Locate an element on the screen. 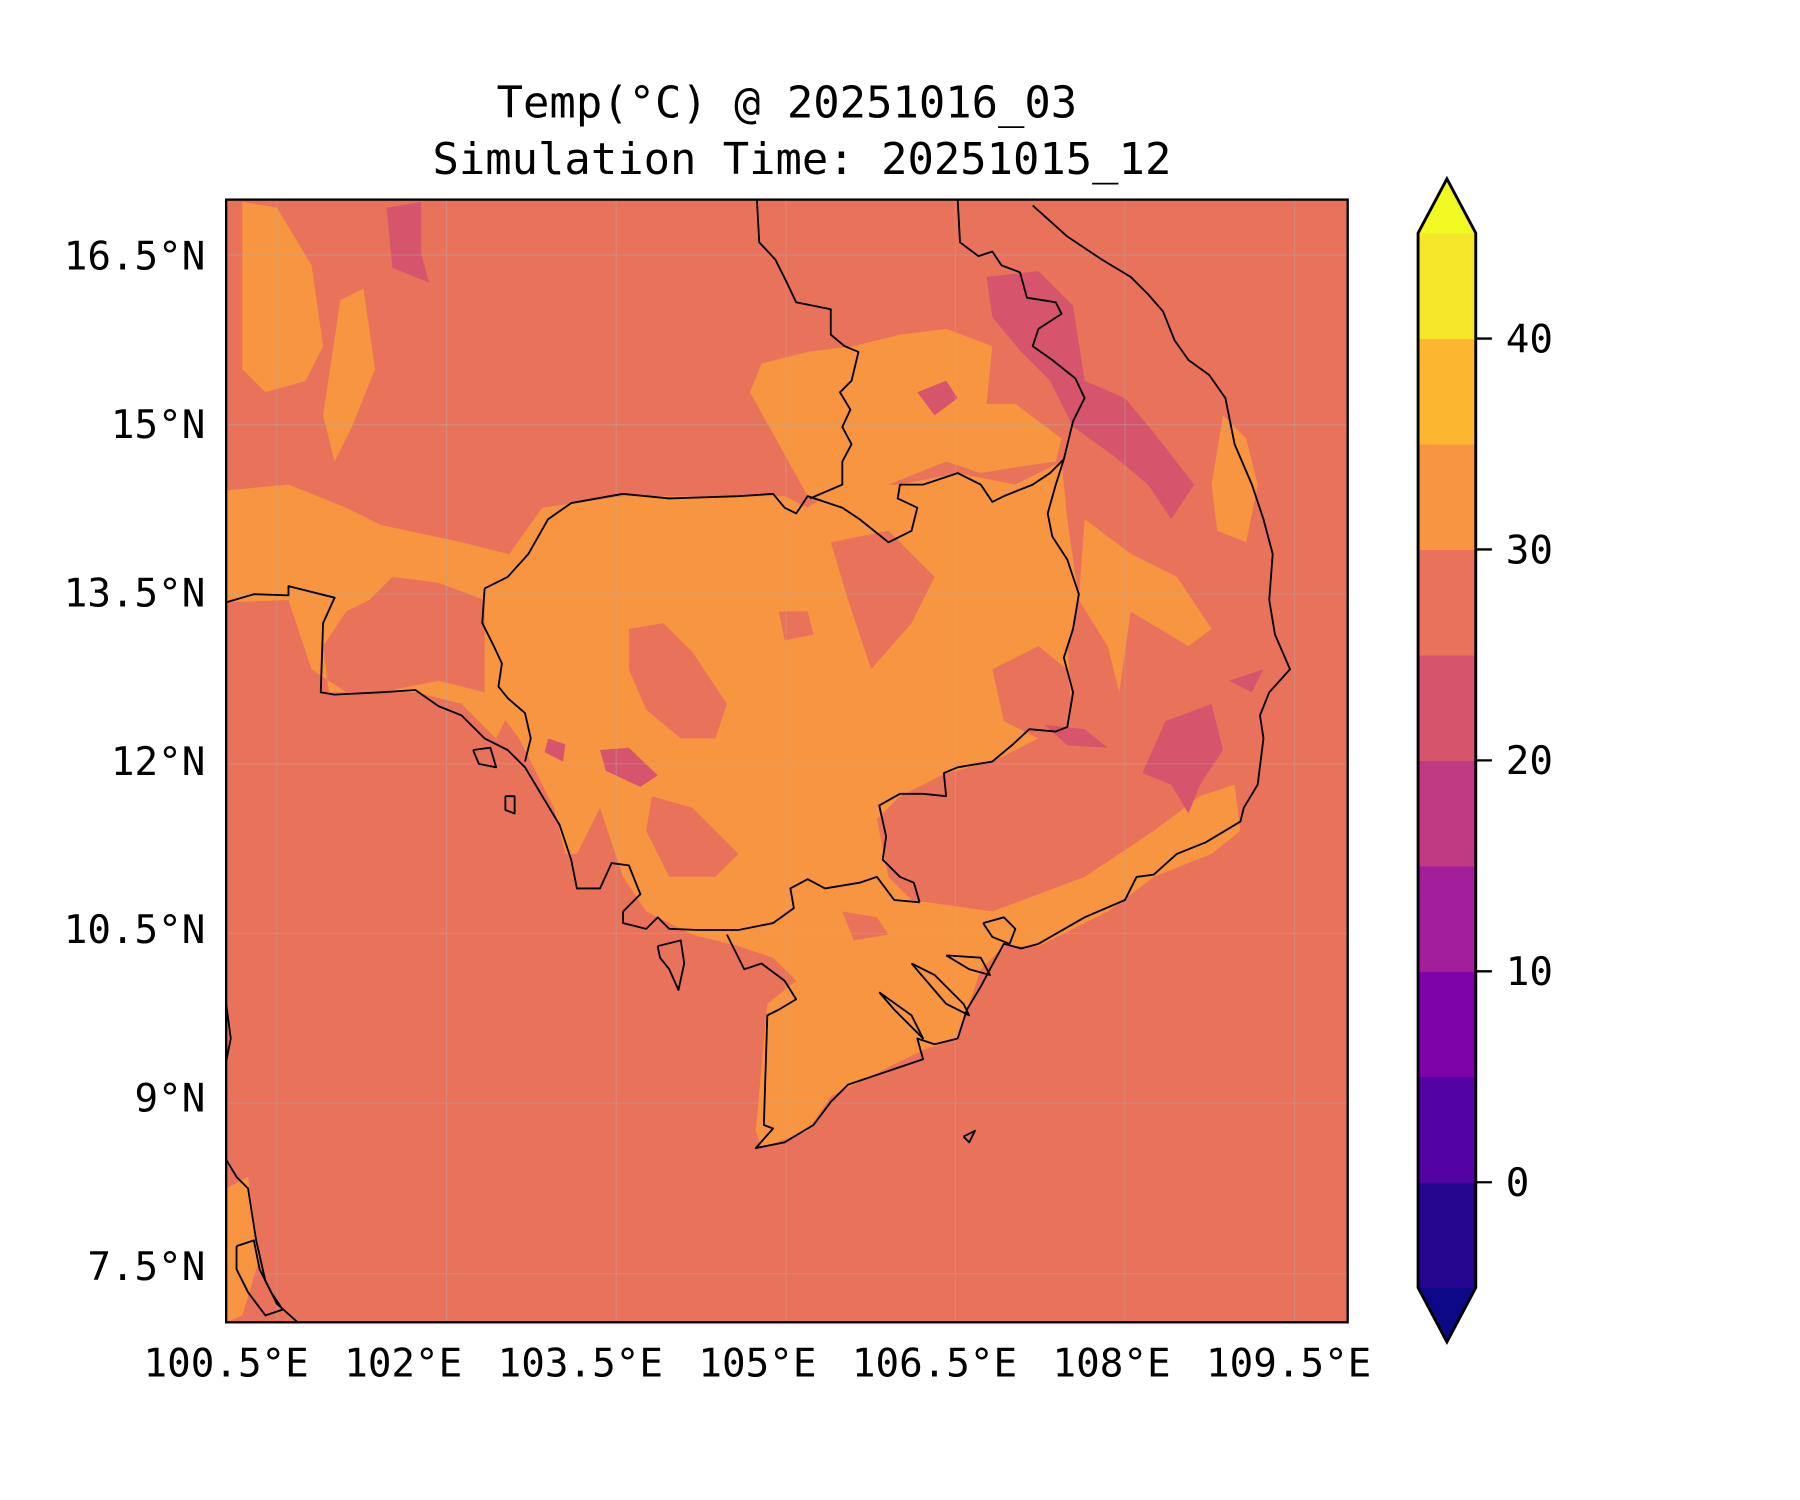  colorbar-tick-label: 40 is located at coordinates (1529, 339).